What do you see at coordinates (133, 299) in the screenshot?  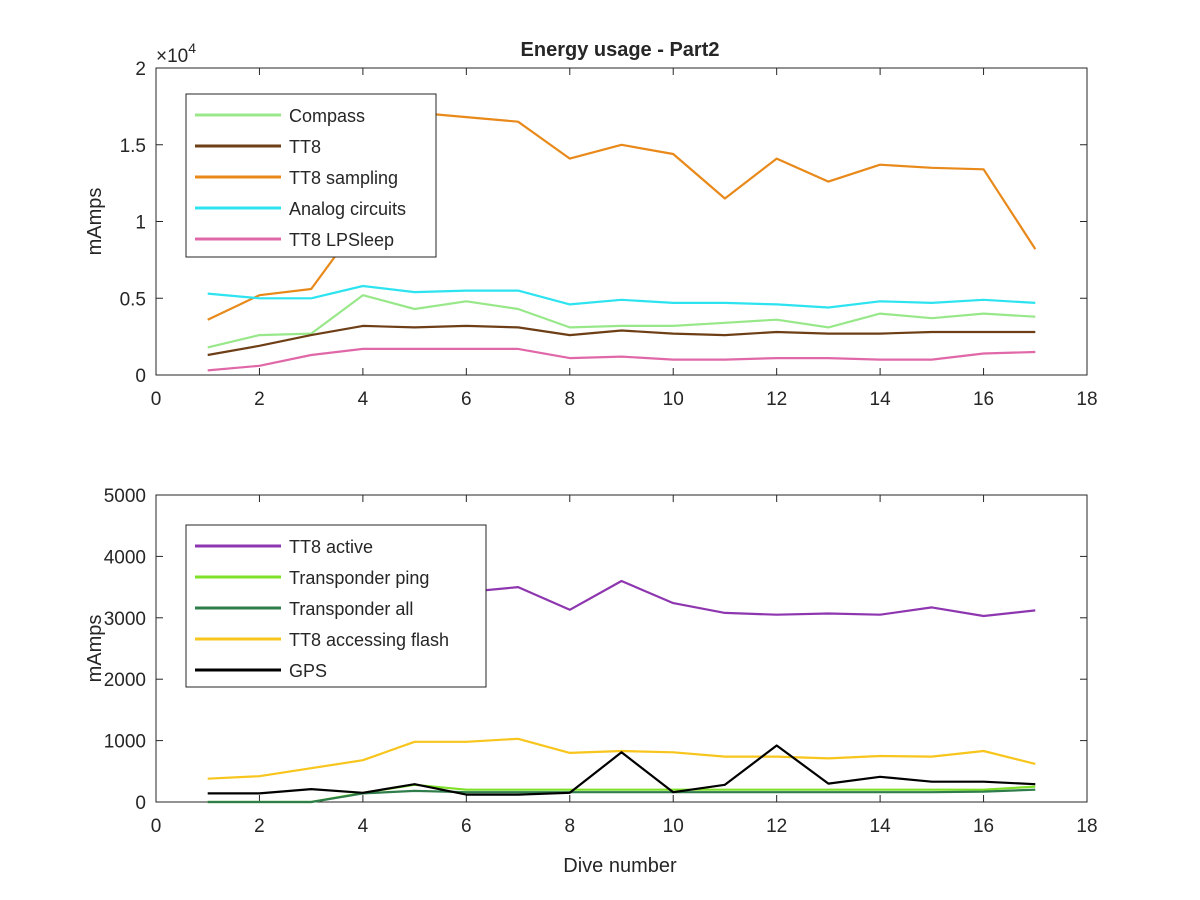 I see `top-y-tick-label: 0.5` at bounding box center [133, 299].